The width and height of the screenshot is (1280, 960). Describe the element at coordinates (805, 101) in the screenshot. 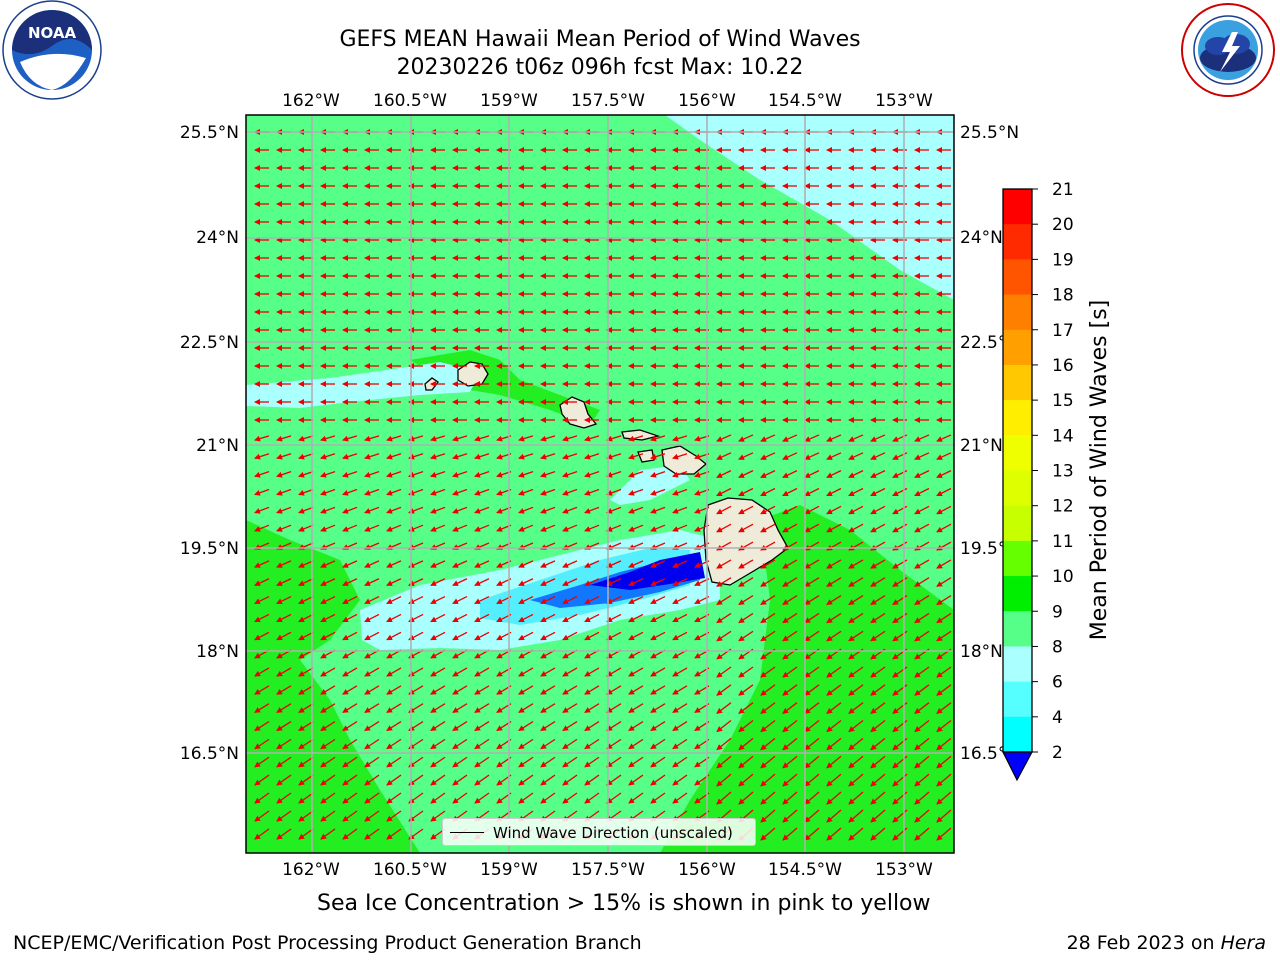

I see `lon-label-top: 154.5°W` at that location.